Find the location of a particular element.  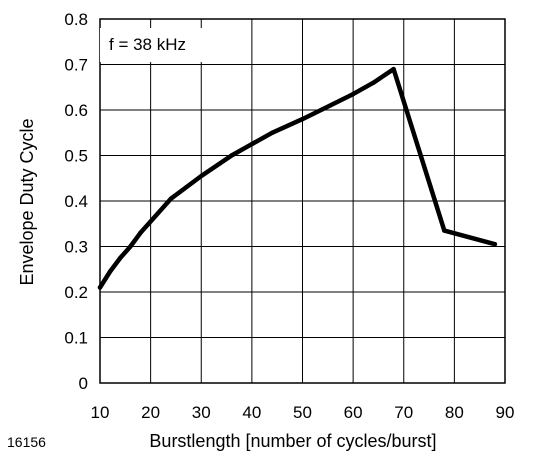

x-tick-label: 40 is located at coordinates (251, 412).